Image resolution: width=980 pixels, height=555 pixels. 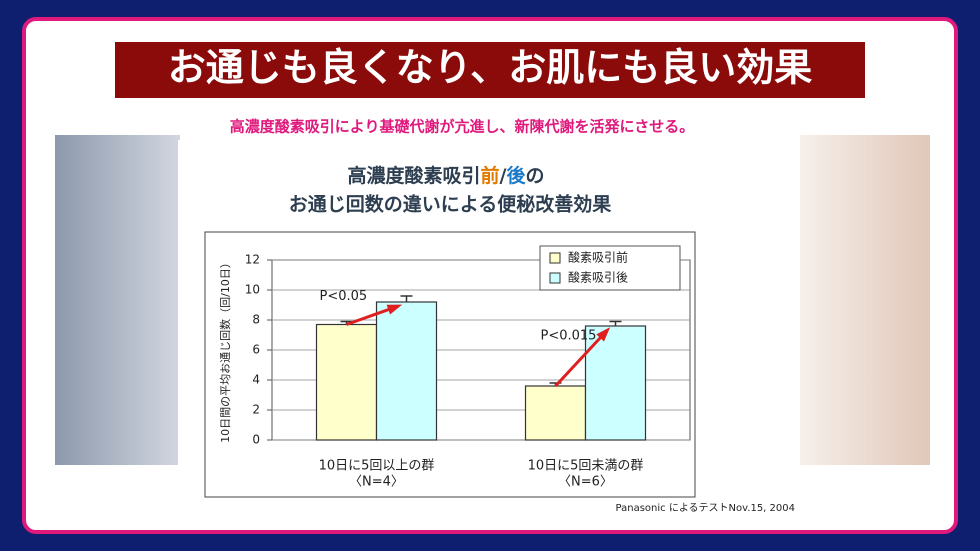 I want to click on background-left, so click(x=117, y=300).